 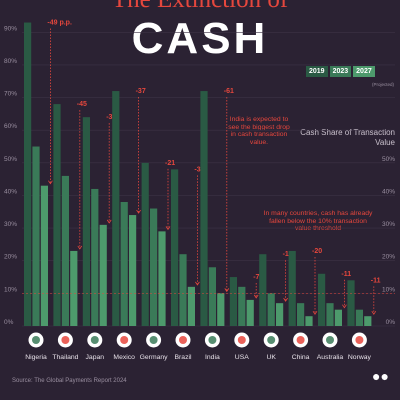 I want to click on country-label: UK, so click(x=271, y=357).